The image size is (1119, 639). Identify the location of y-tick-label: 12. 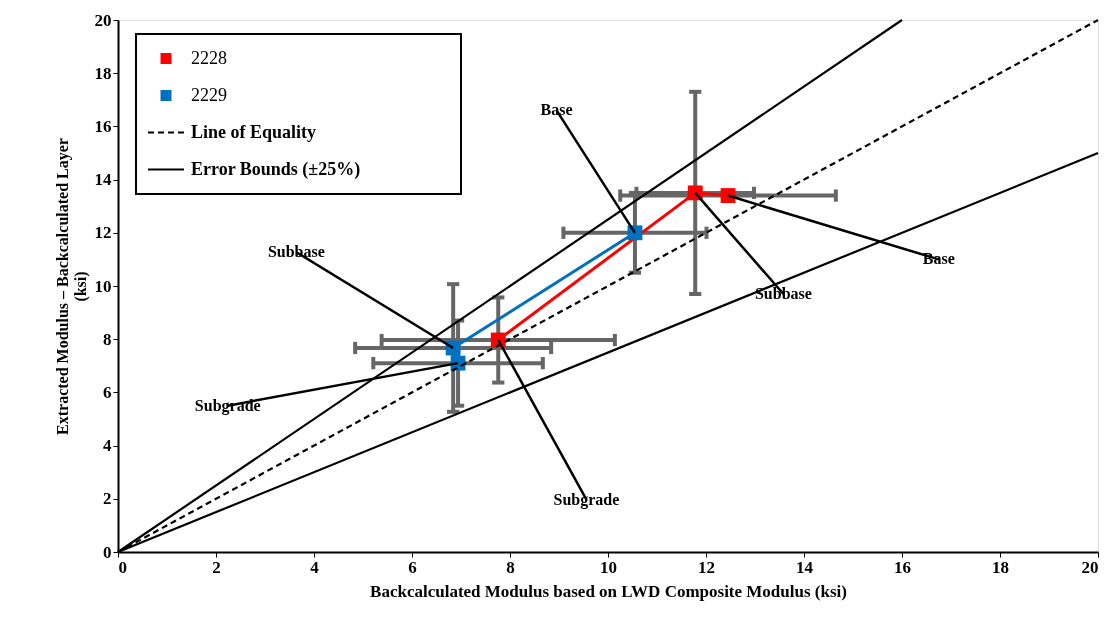
(103, 233).